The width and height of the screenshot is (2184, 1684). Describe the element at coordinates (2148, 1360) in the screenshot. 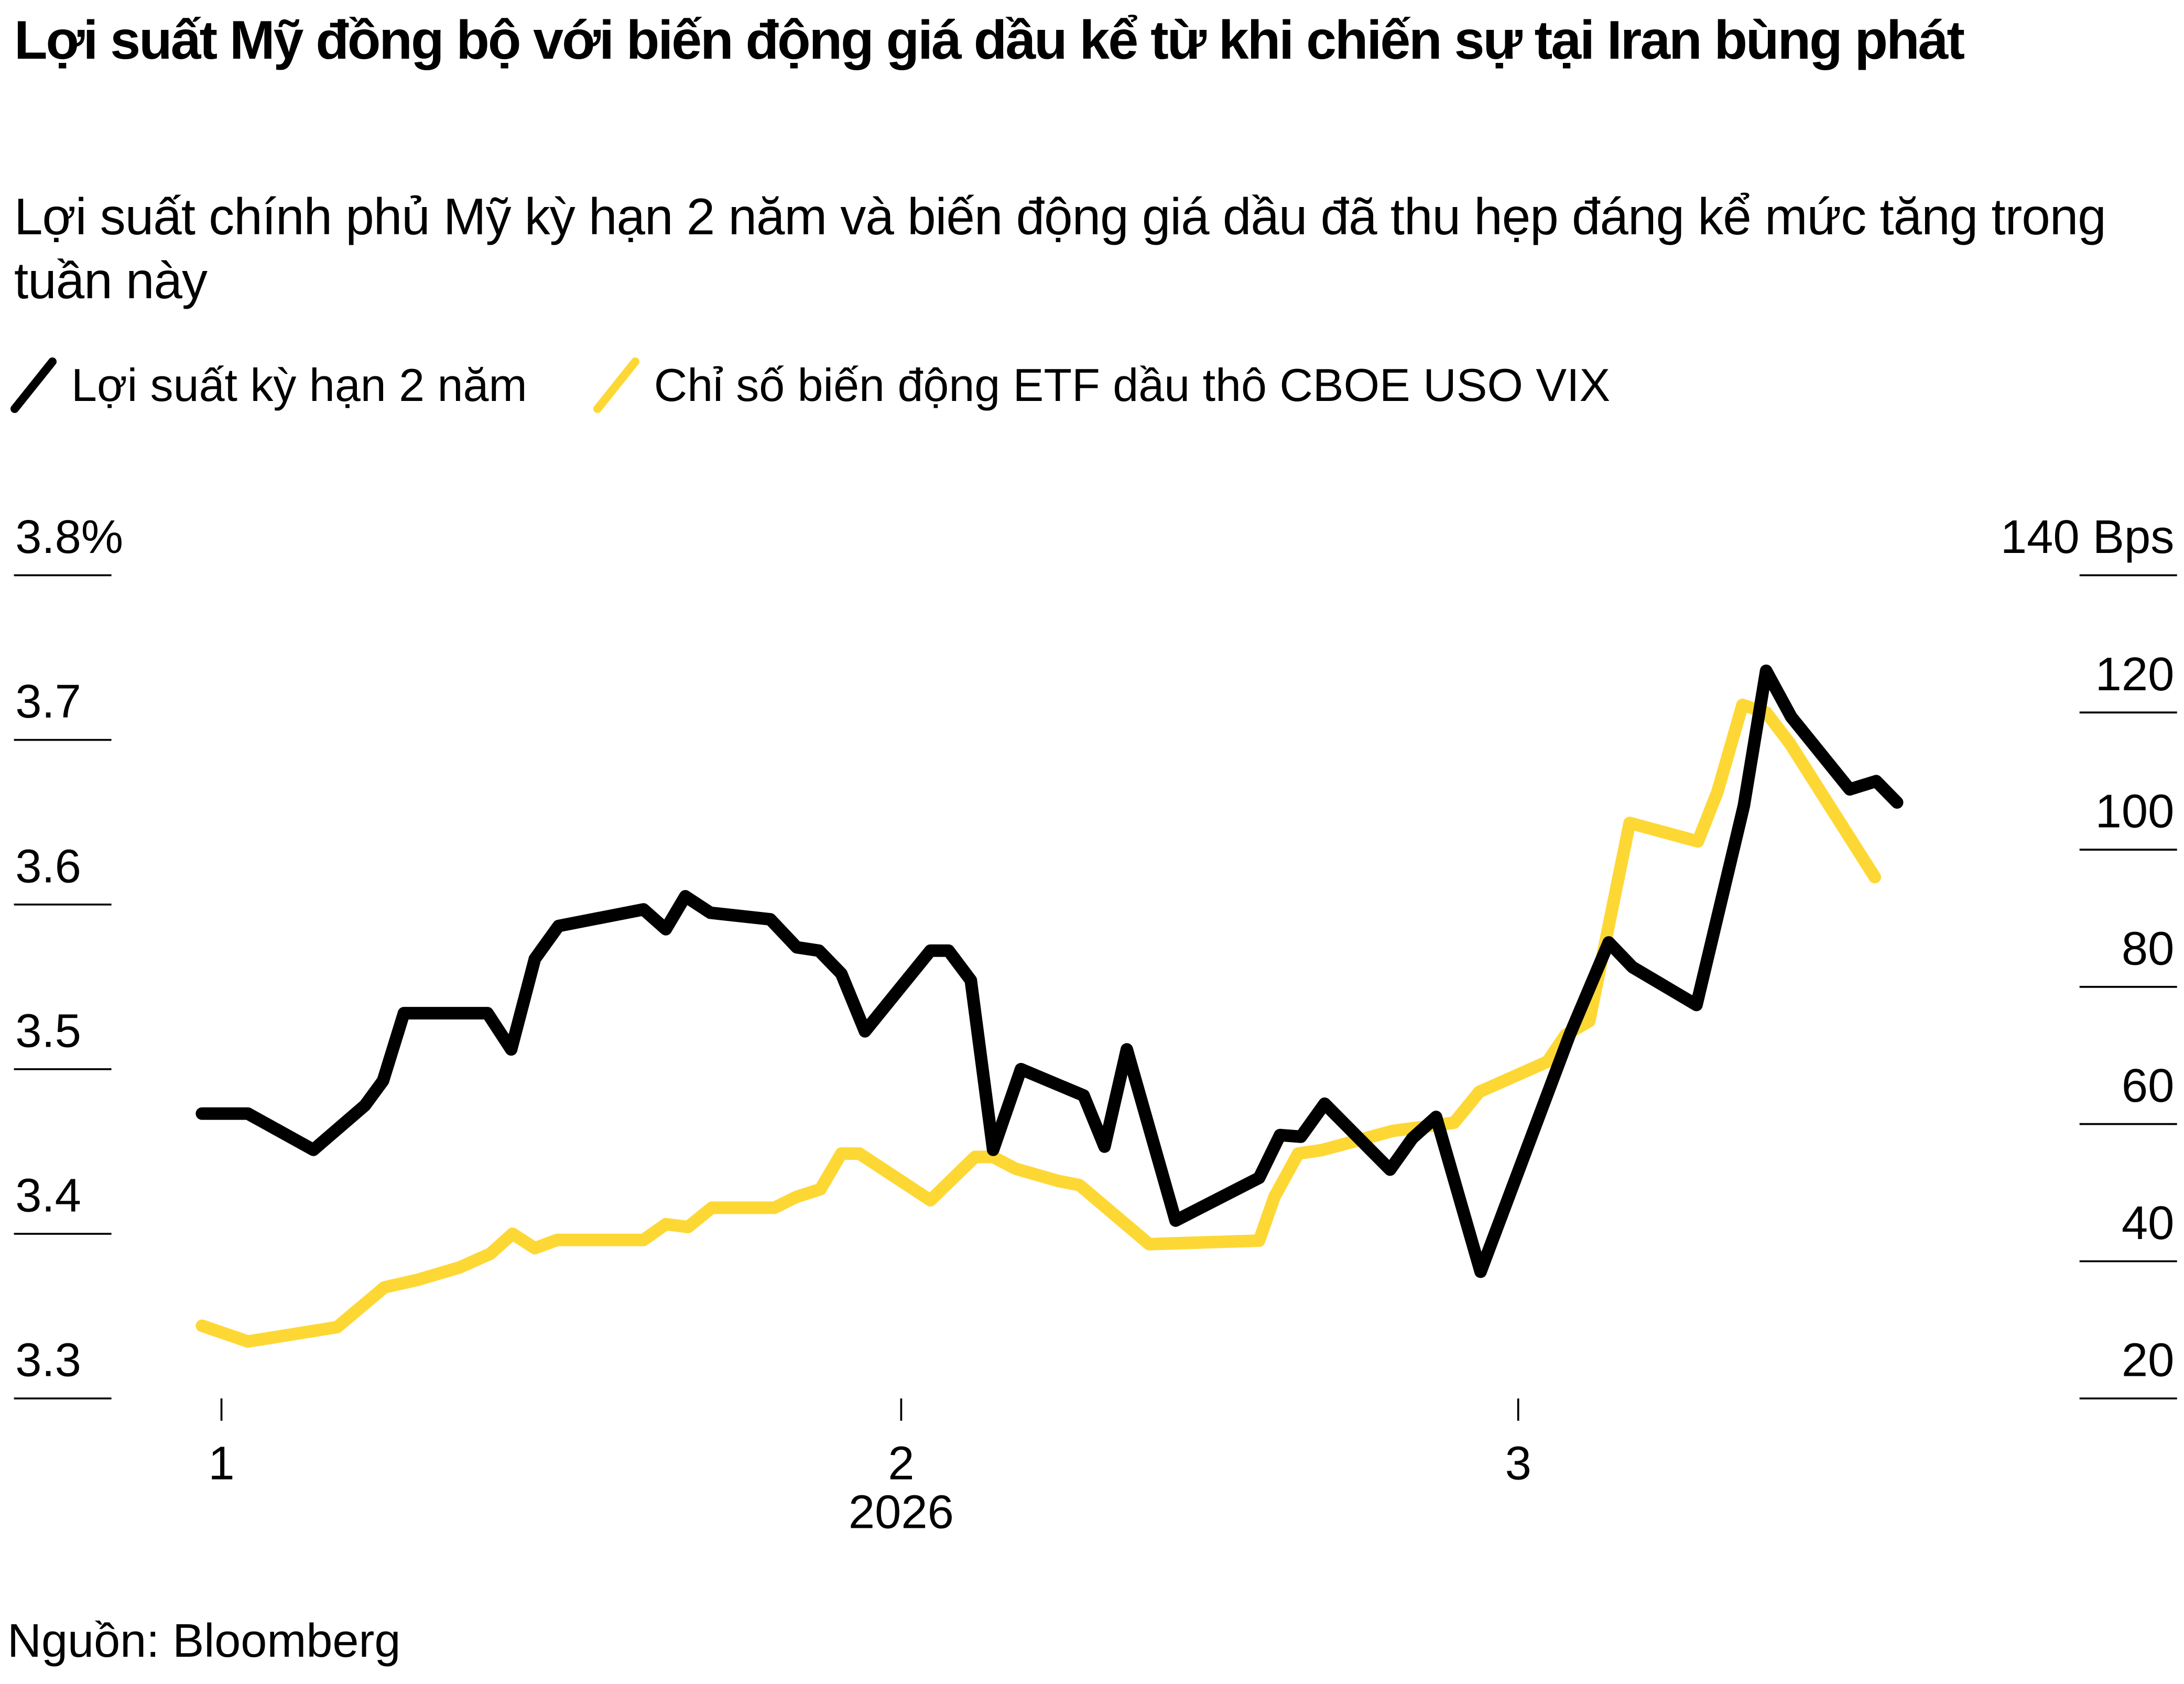

I see `right-tick-label: 20` at that location.